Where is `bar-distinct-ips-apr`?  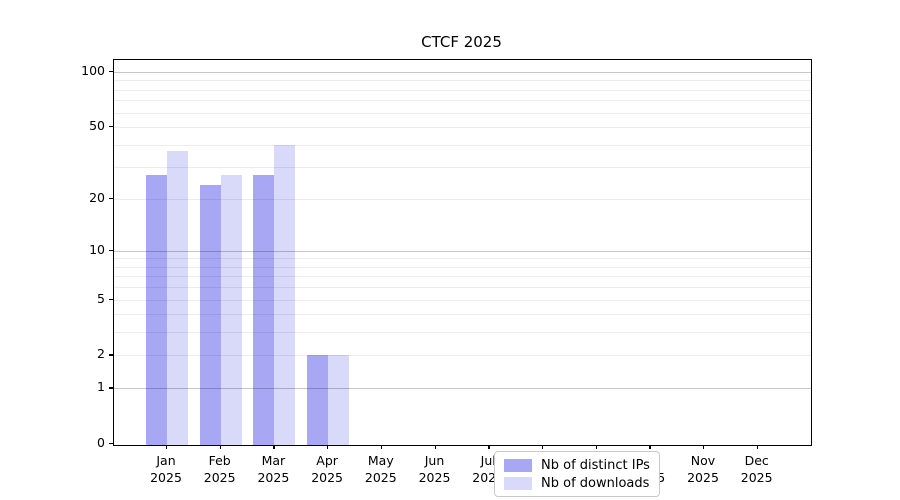
bar-distinct-ips-apr is located at coordinates (318, 400).